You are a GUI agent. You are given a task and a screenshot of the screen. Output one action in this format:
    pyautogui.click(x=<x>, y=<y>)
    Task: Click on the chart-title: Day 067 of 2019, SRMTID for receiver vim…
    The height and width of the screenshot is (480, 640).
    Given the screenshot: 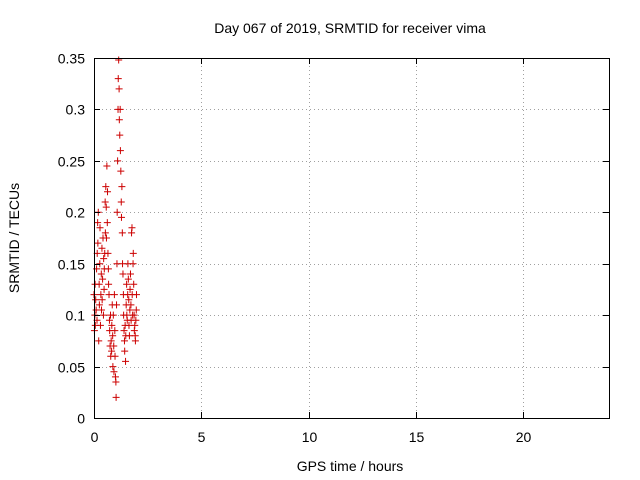 What is the action you would take?
    pyautogui.click(x=350, y=28)
    